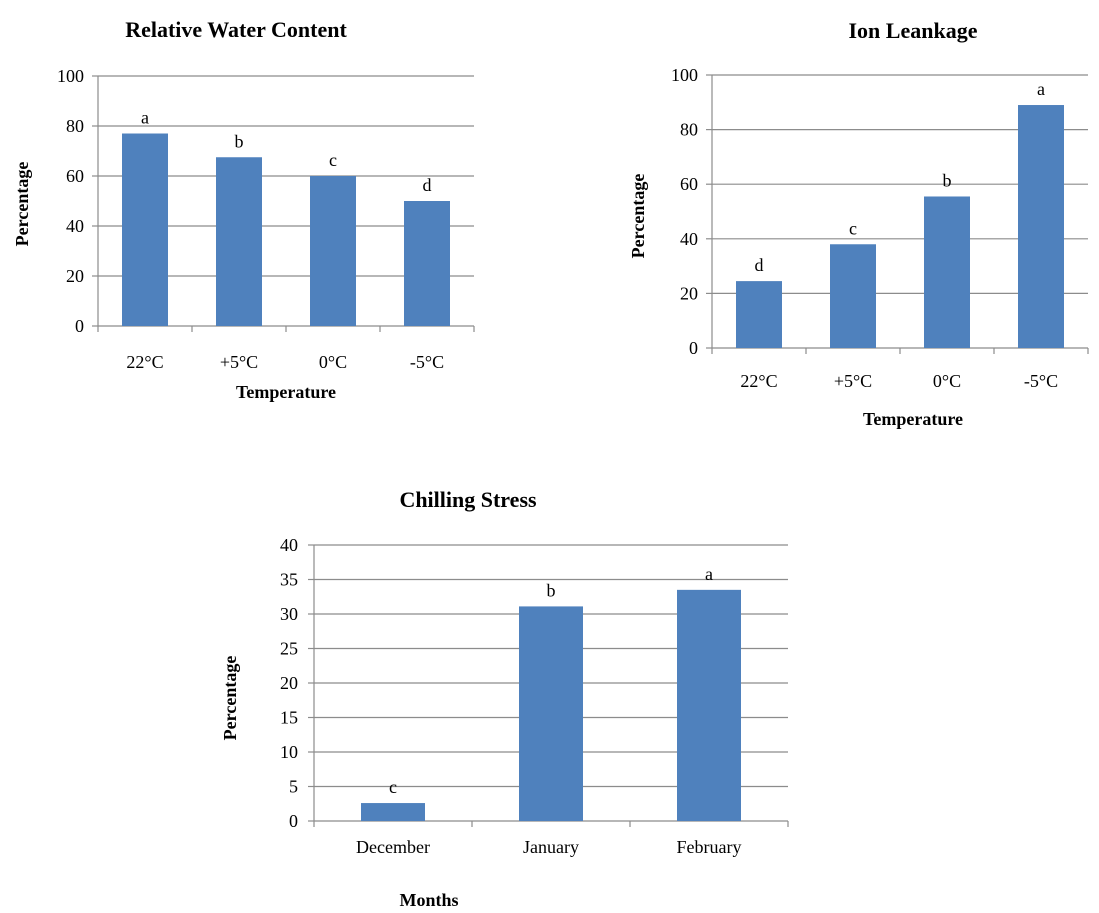 This screenshot has height=913, width=1099. What do you see at coordinates (393, 812) in the screenshot?
I see `bar-december` at bounding box center [393, 812].